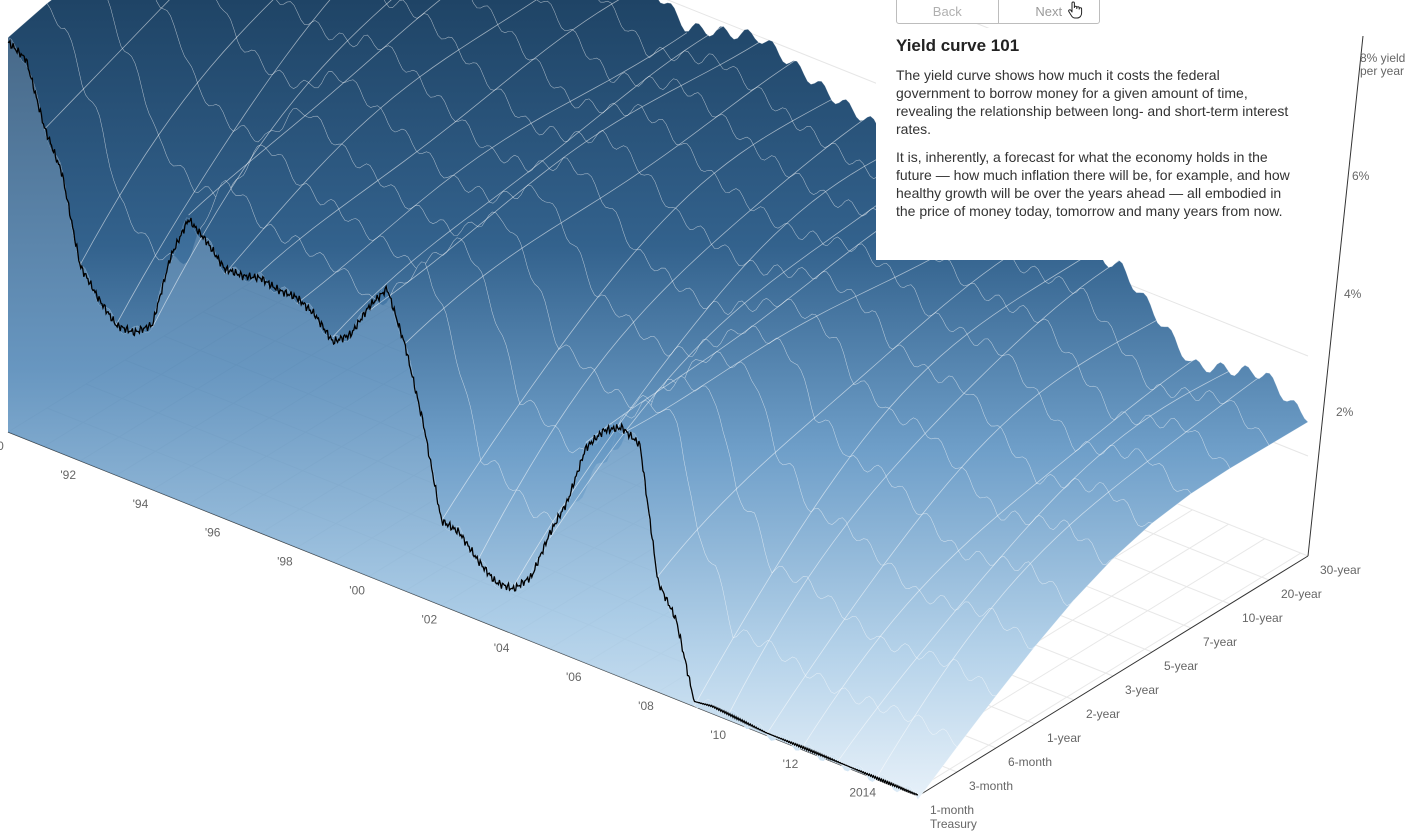  Describe the element at coordinates (141, 504) in the screenshot. I see `time-tick-label: '94` at that location.